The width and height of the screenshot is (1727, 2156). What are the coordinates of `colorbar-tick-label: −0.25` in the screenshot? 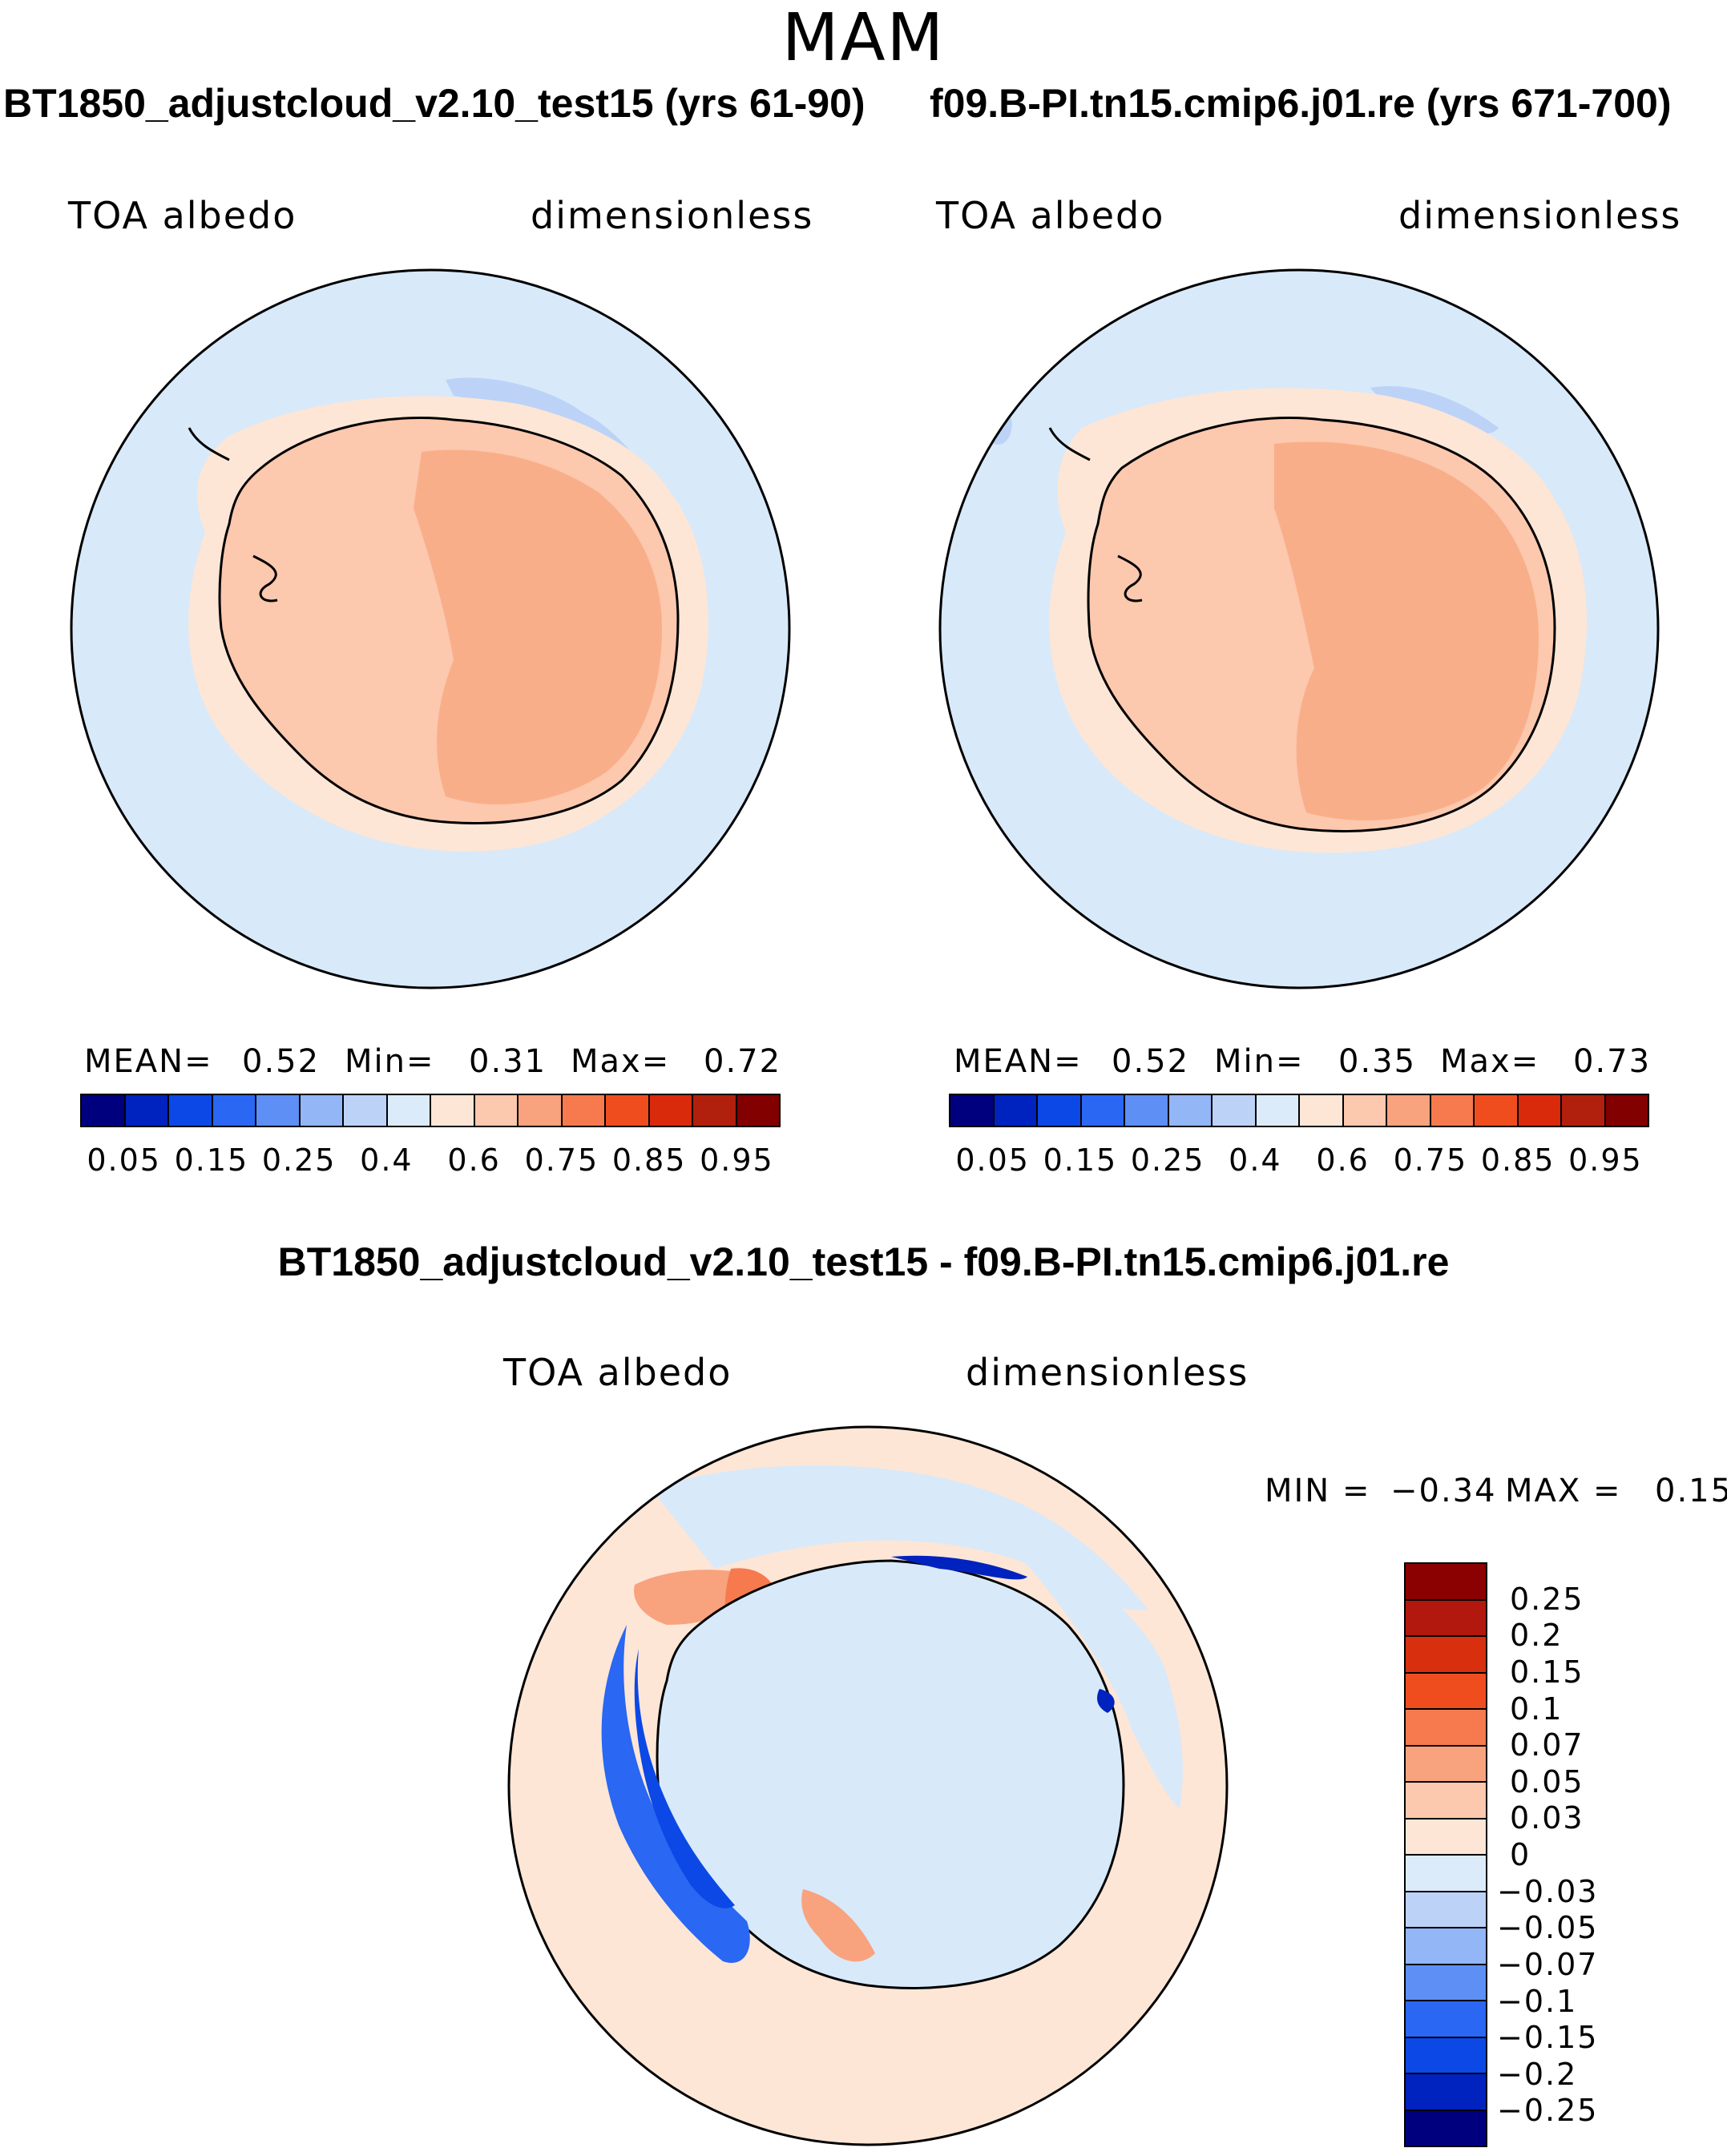 It's located at (1548, 2111).